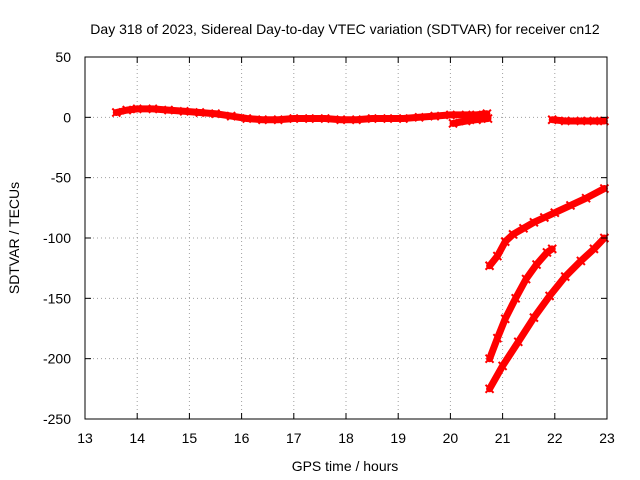 This screenshot has height=480, width=640. What do you see at coordinates (57, 359) in the screenshot?
I see `y-tick-label: -200` at bounding box center [57, 359].